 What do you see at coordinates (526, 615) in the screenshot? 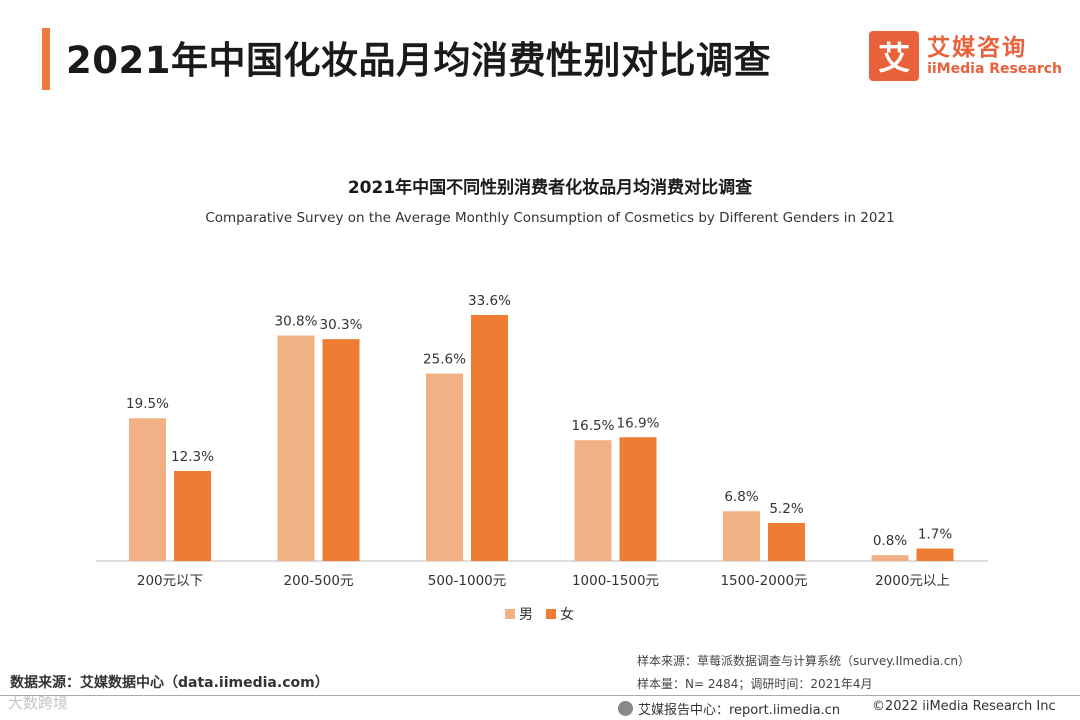
I see `legend-label-male: 男` at bounding box center [526, 615].